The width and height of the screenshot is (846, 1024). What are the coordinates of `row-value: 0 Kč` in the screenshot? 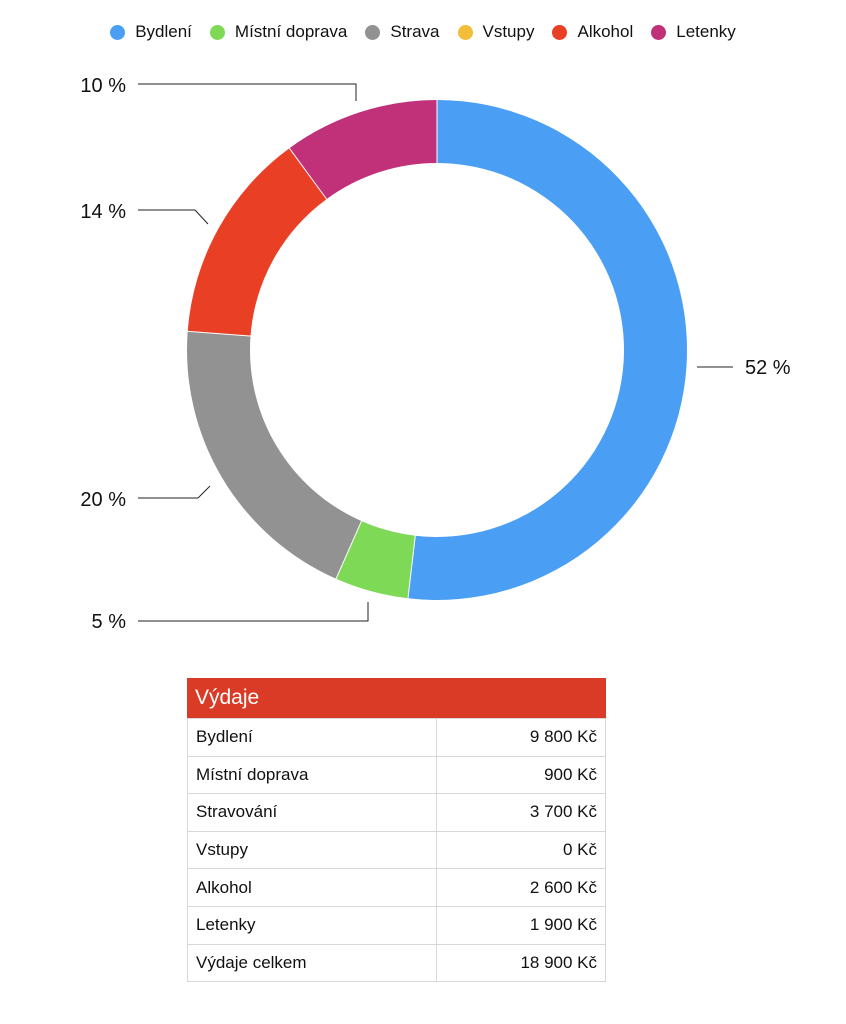 It's located at (521, 850).